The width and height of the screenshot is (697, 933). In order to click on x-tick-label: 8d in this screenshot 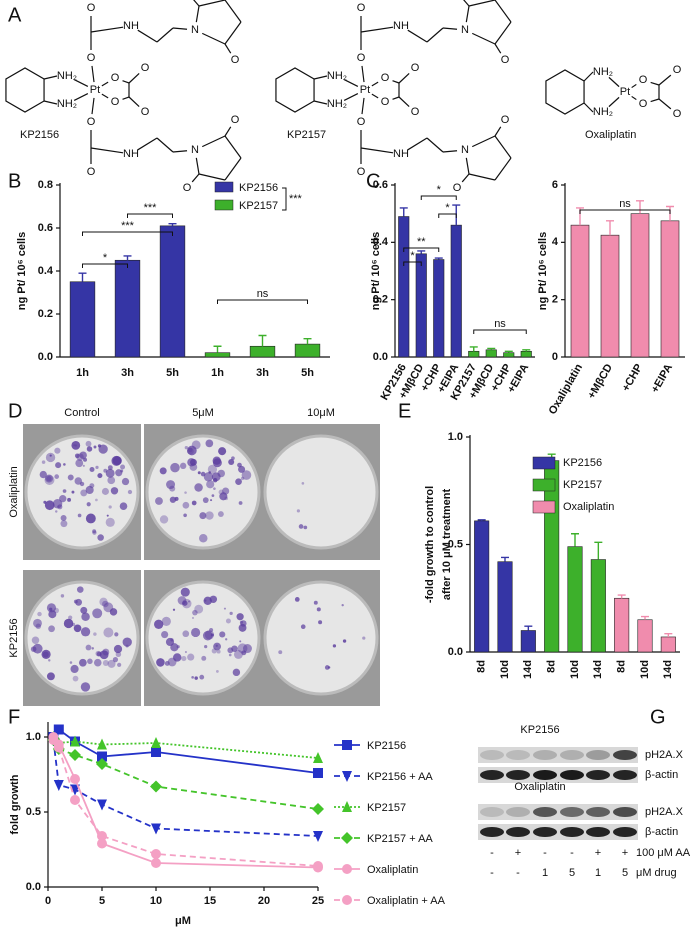, I will do `click(552, 666)`.